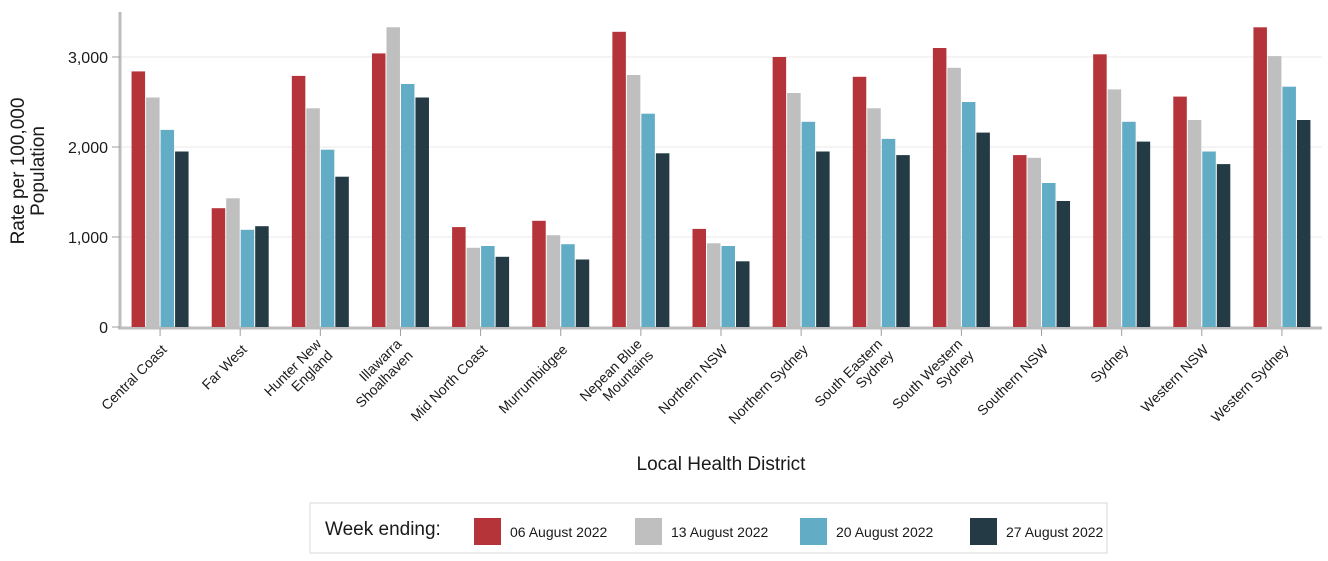 The width and height of the screenshot is (1328, 561). I want to click on x-tick-label-line: Western Sydney, so click(1250, 383).